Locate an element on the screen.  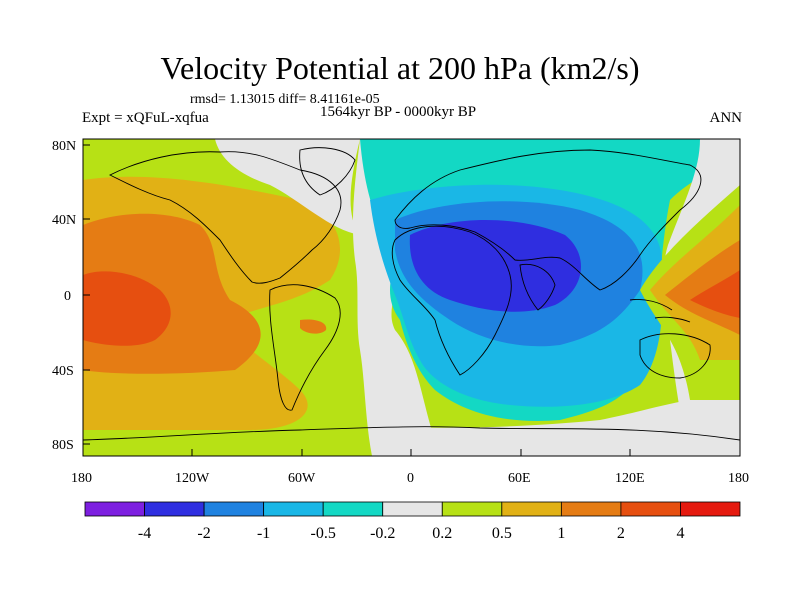
contour-south-america is located at coordinates (313, 326).